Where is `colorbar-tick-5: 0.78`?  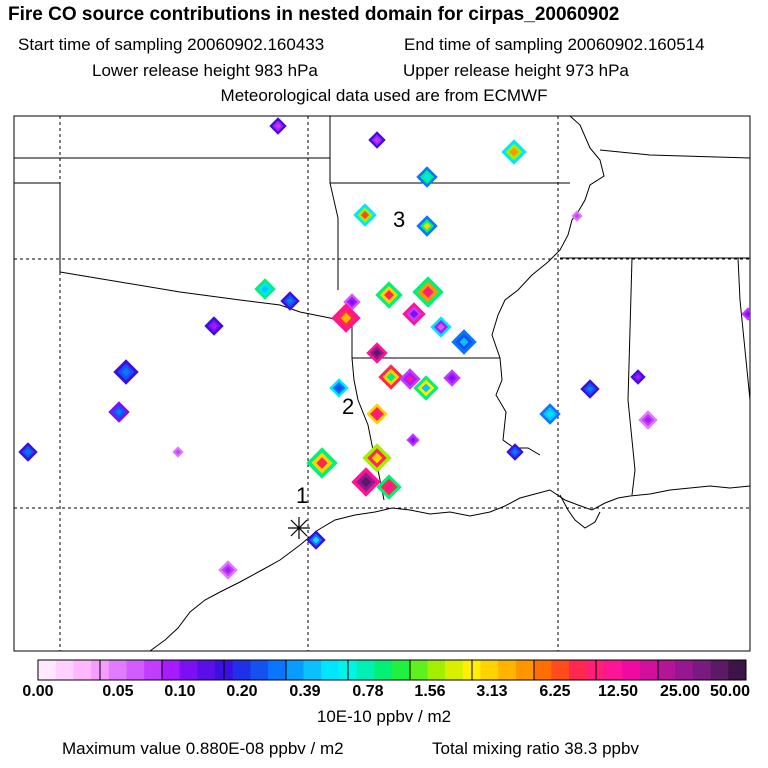
colorbar-tick-5: 0.78 is located at coordinates (368, 691).